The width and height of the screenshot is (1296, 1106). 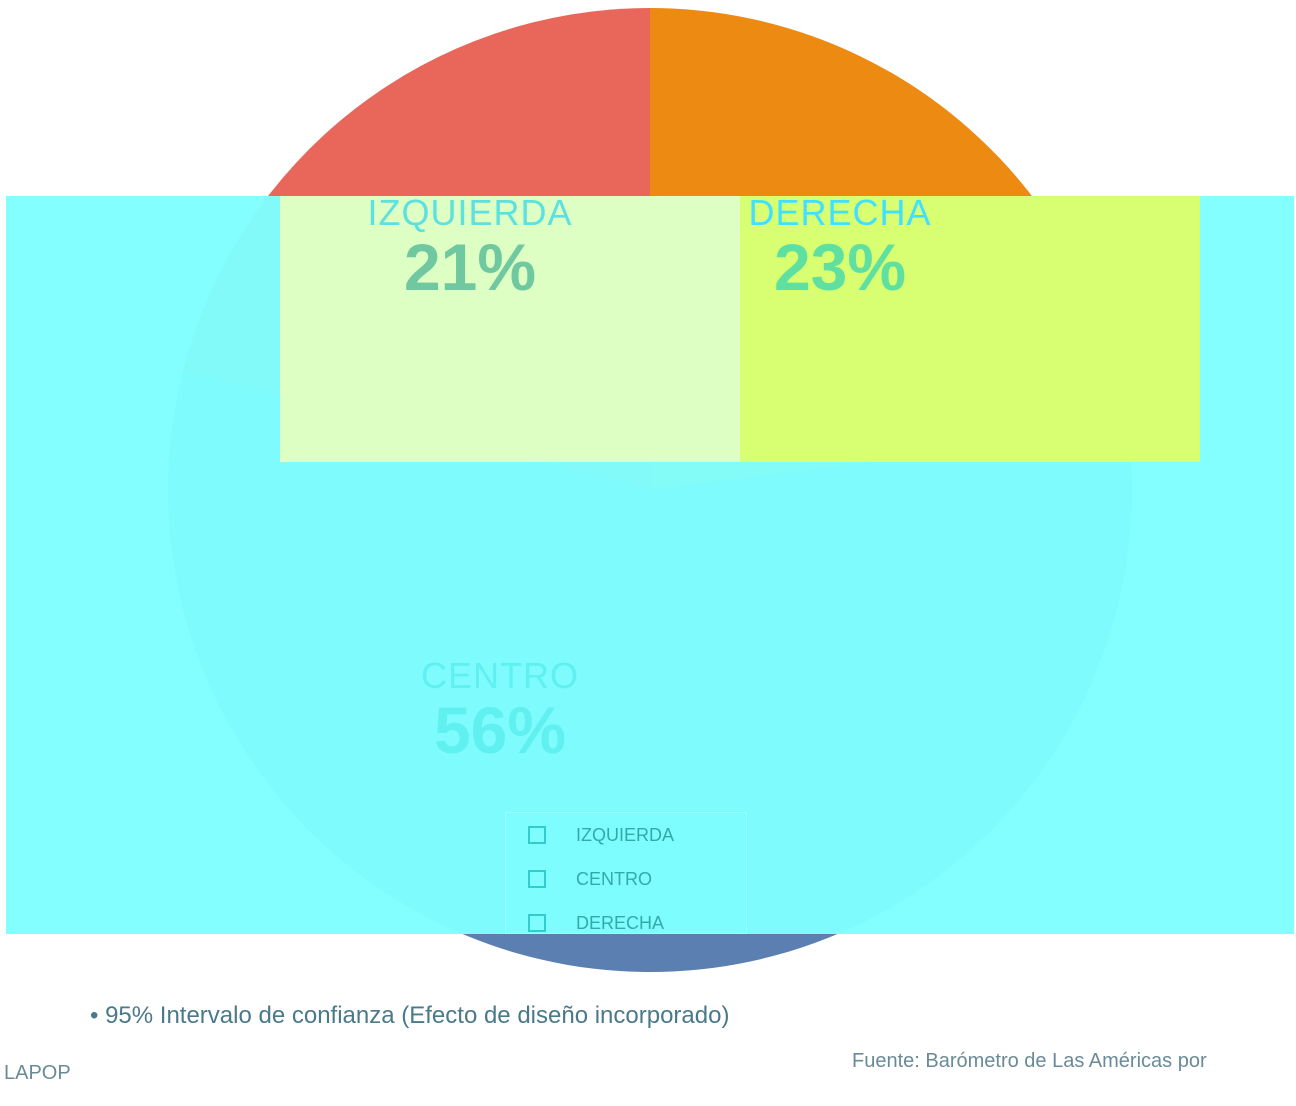 I want to click on slice-value-centro: 56%, so click(x=500, y=730).